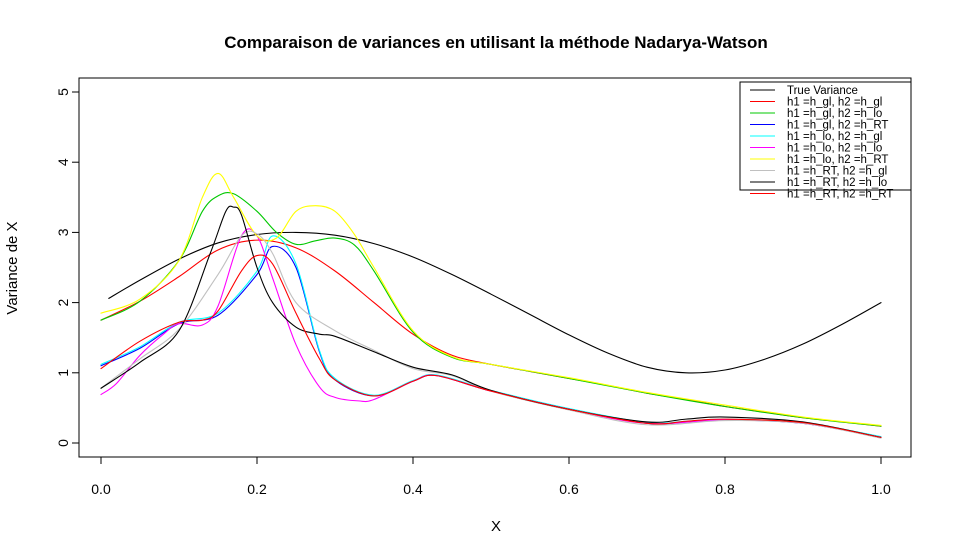  I want to click on x-tick-label: 0.8, so click(725, 489).